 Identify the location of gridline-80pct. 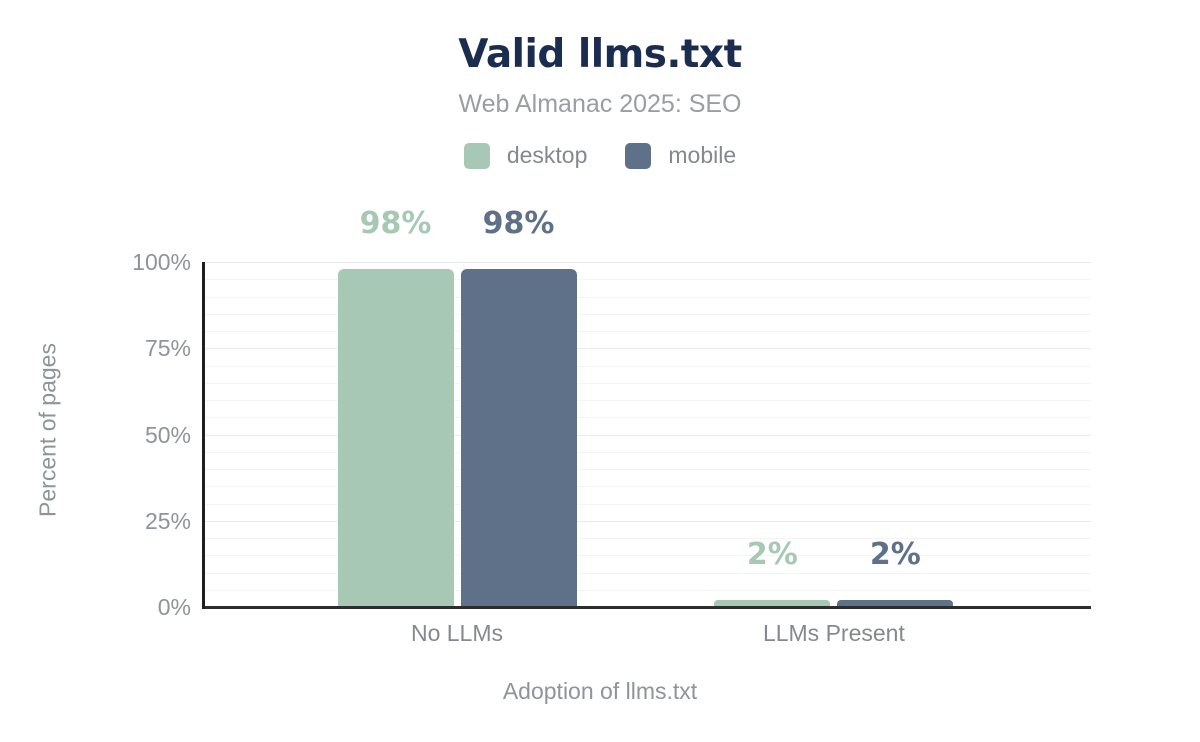
(647, 331).